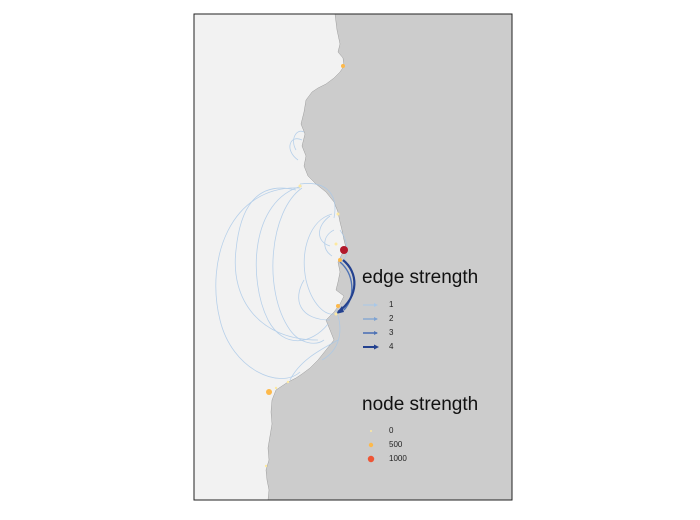 The width and height of the screenshot is (700, 520). I want to click on edge-medium, so click(346, 286).